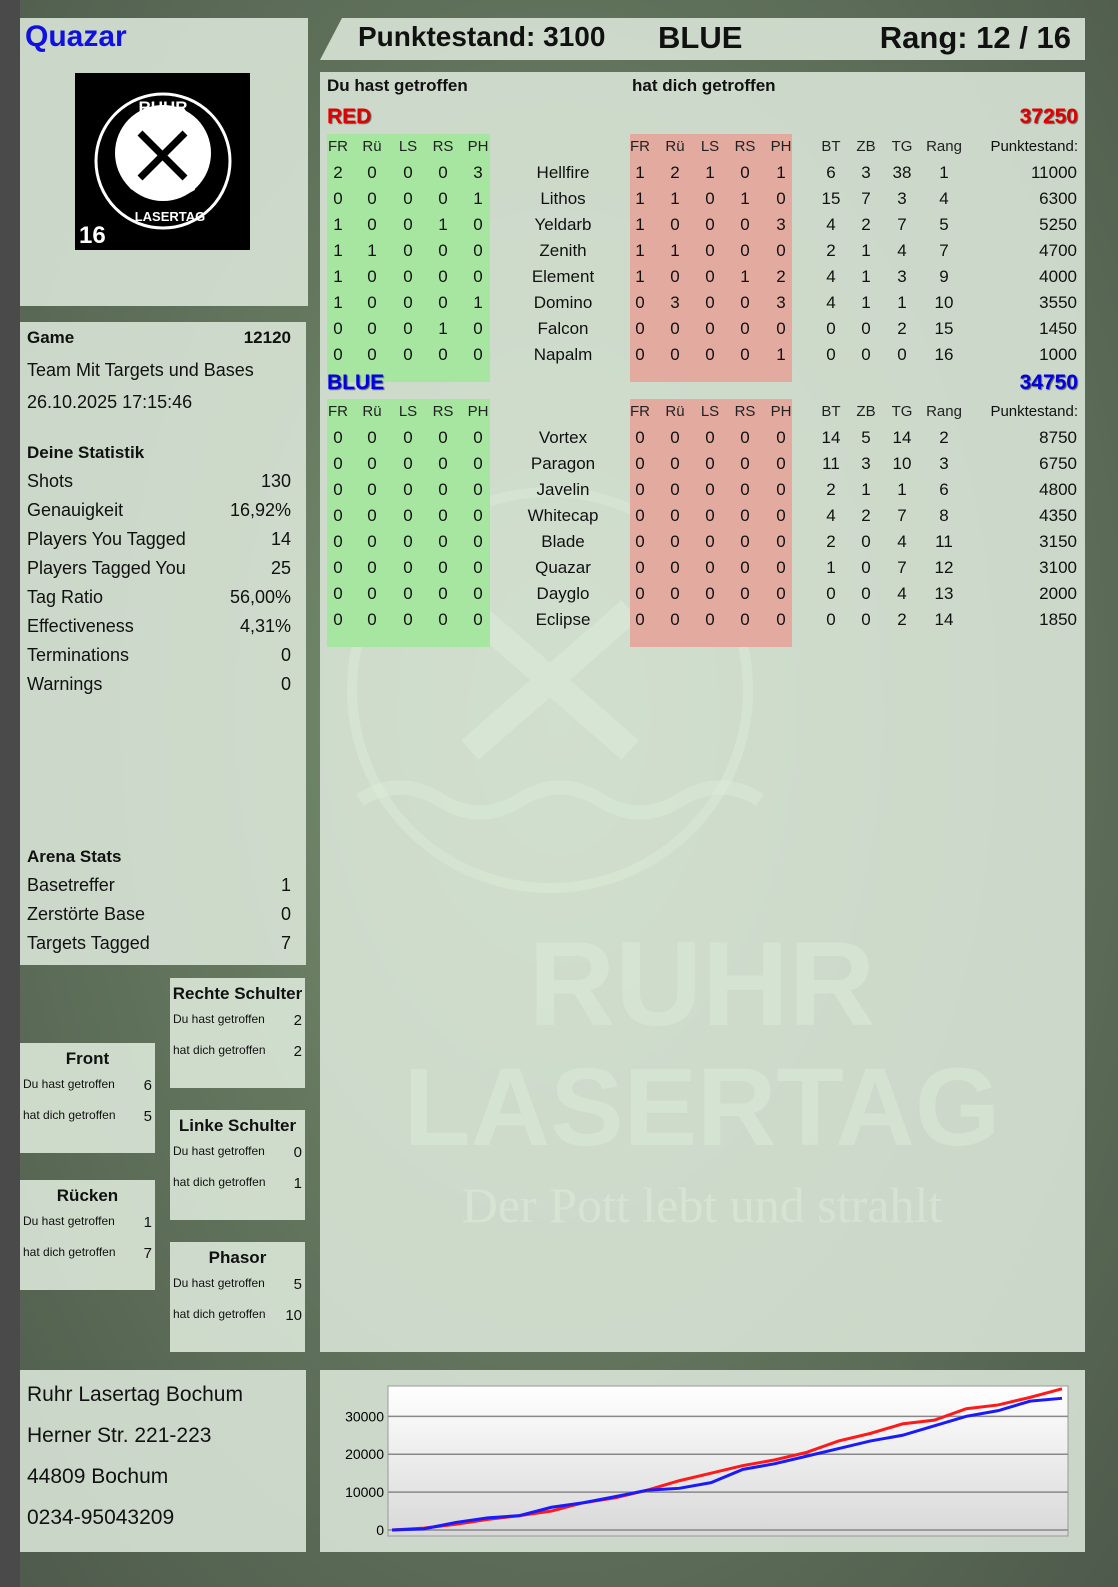  What do you see at coordinates (1034, 146) in the screenshot?
I see `column-header: Punktestand:` at bounding box center [1034, 146].